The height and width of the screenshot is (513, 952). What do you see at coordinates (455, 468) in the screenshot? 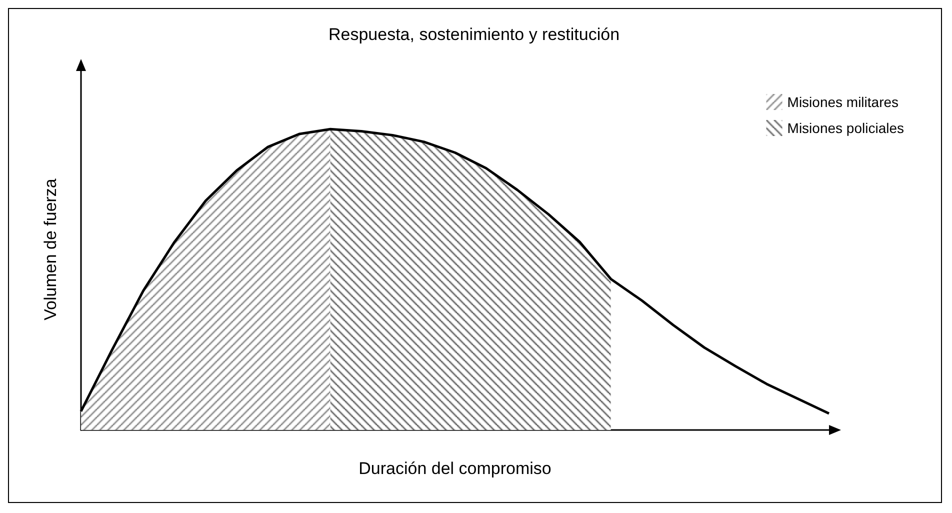
I see `x-axis-title: Duración del compromiso` at bounding box center [455, 468].